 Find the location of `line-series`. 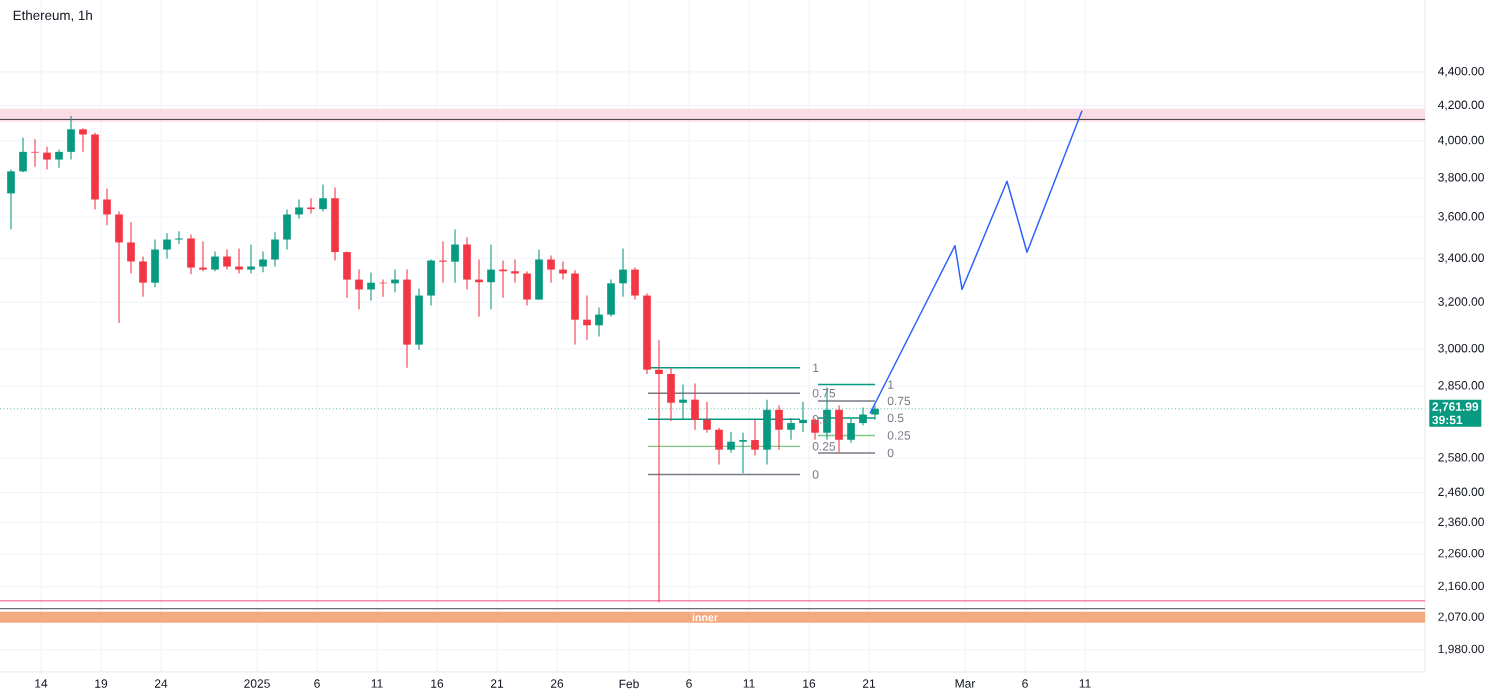

line-series is located at coordinates (976, 262).